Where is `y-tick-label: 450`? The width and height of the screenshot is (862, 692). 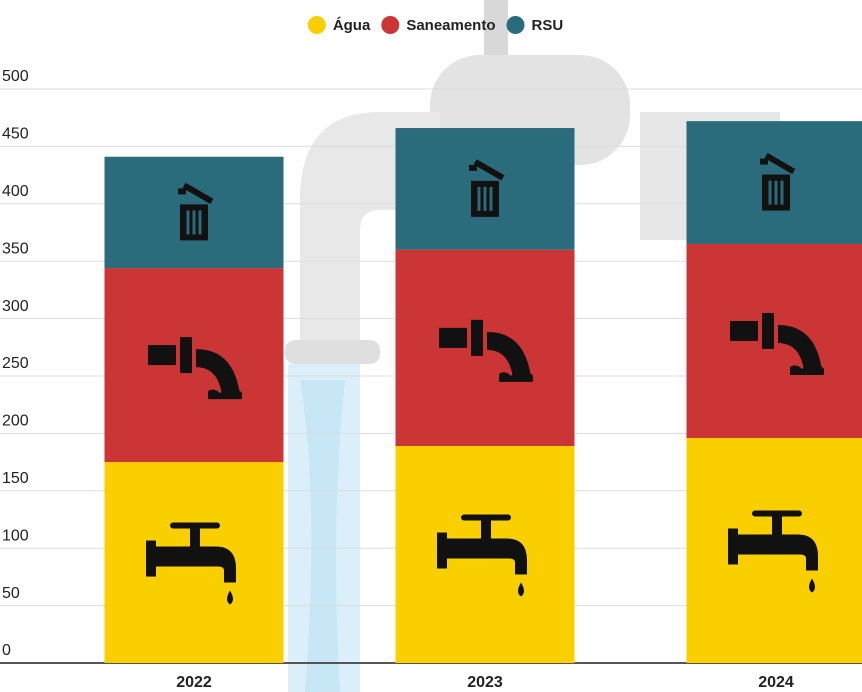 y-tick-label: 450 is located at coordinates (15, 134).